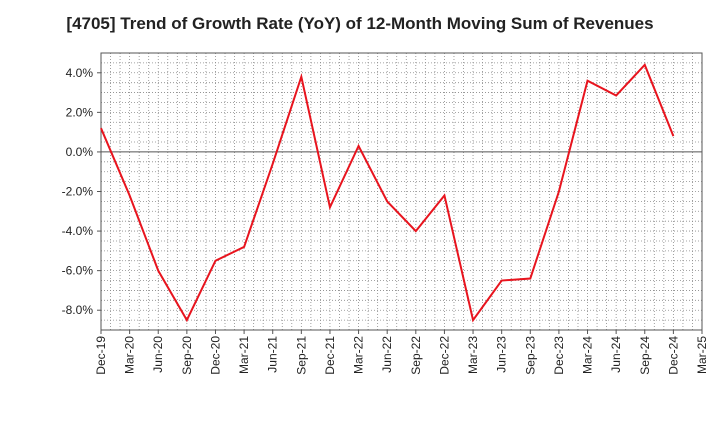 Image resolution: width=720 pixels, height=440 pixels. I want to click on x-tick-label: Jun-24, so click(616, 354).